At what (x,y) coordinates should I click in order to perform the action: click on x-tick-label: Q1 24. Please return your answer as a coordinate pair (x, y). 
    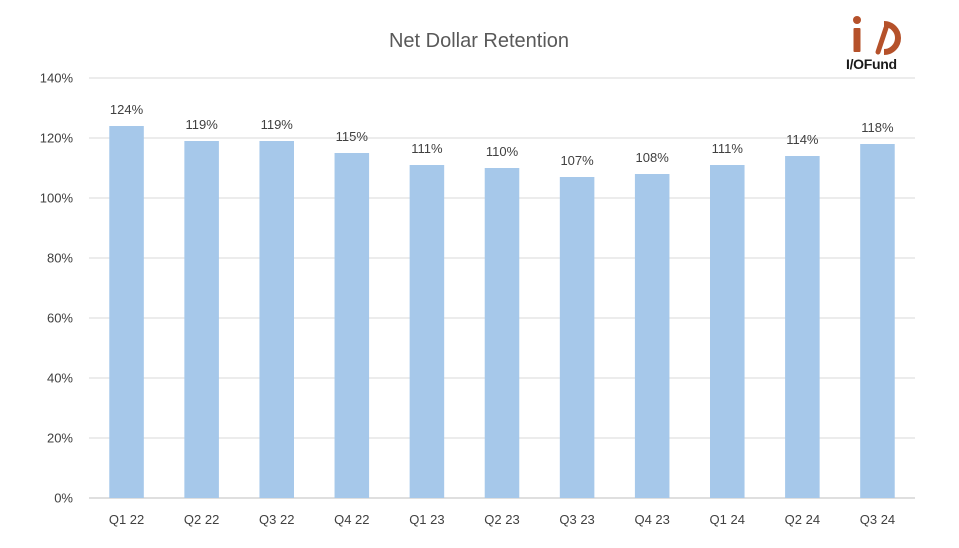
    Looking at the image, I should click on (727, 519).